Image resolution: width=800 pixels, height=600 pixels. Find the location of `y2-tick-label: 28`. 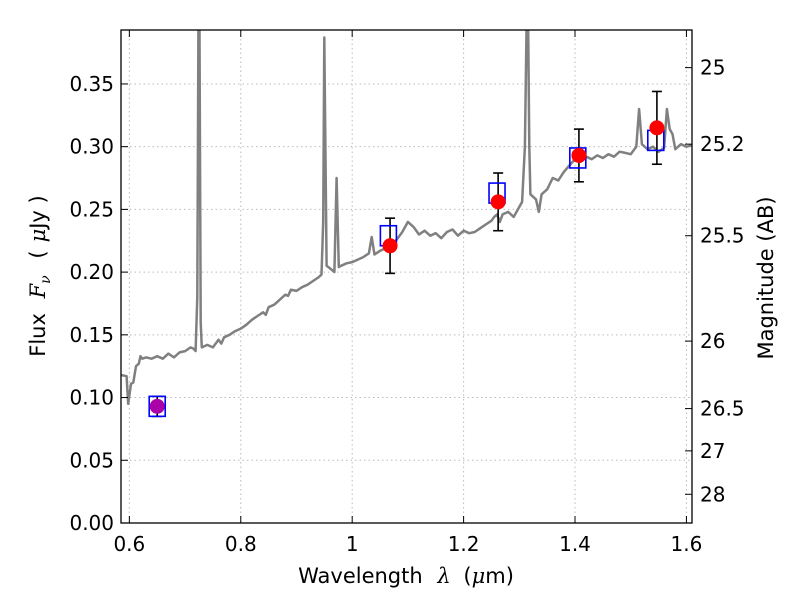

y2-tick-label: 28 is located at coordinates (712, 494).